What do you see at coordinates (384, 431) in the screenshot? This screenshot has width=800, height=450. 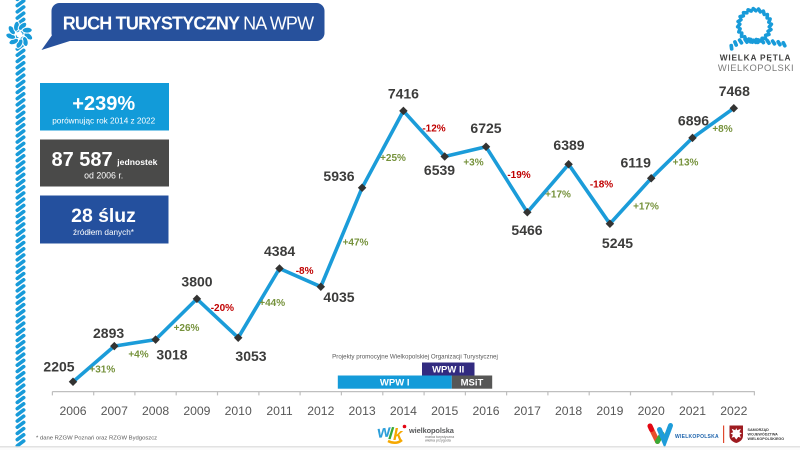 I see `svg-text: w` at bounding box center [384, 431].